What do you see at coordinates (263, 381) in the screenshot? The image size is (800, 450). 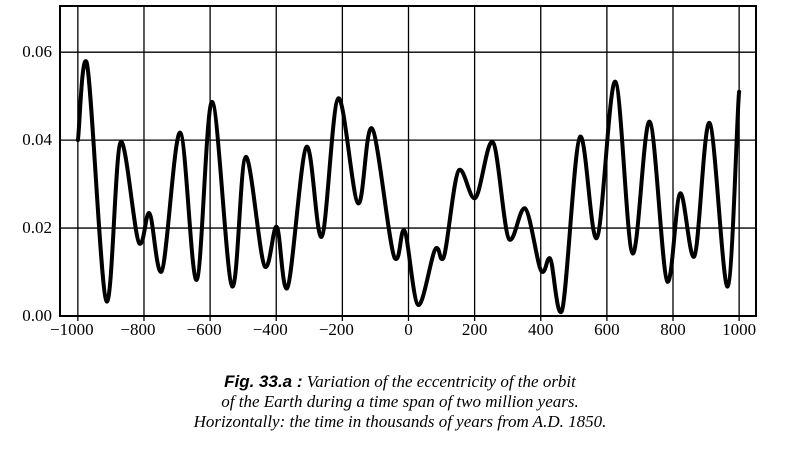 I see `figure-label: Fig. 33.a :` at bounding box center [263, 381].